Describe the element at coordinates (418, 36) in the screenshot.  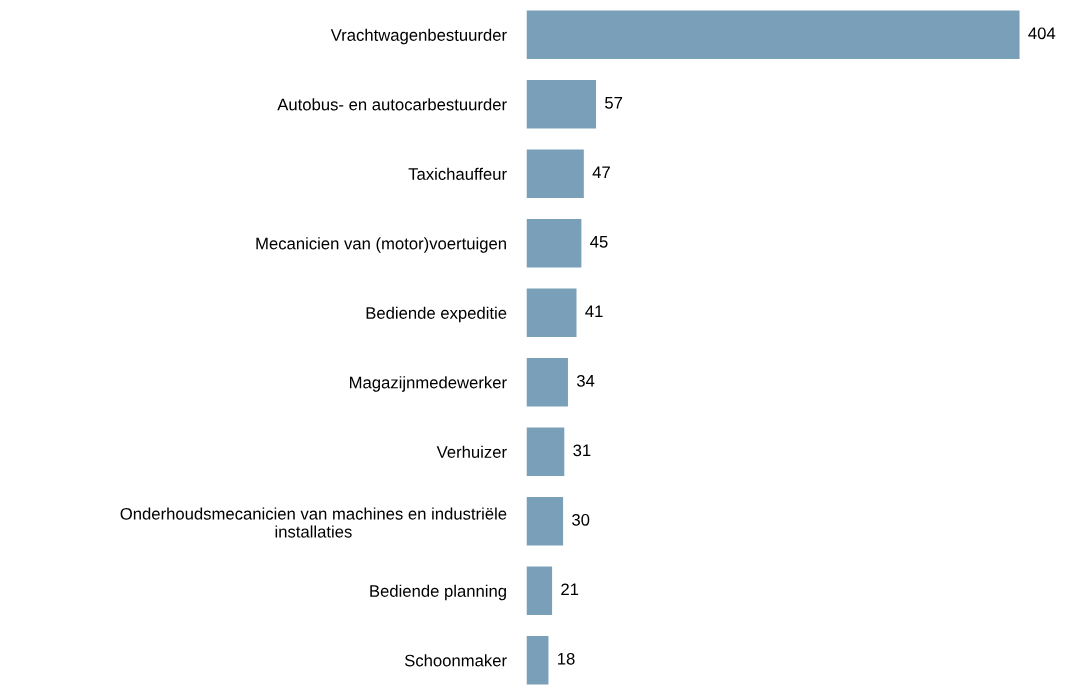
I see `y-tick-label: Vrachtwagenbestuurder` at that location.